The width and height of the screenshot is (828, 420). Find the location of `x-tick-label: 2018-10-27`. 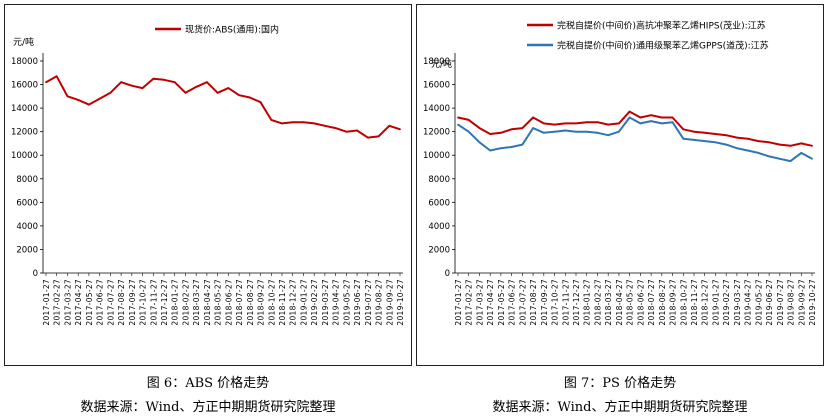

x-tick-label: 2018-10-27 is located at coordinates (271, 302).